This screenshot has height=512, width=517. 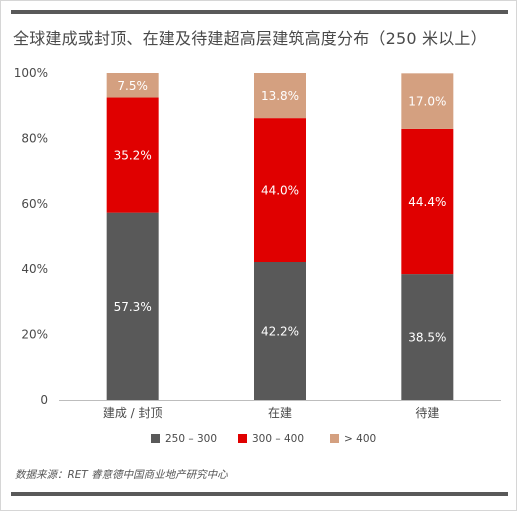 I want to click on y-tick-label: 0, so click(x=44, y=400).